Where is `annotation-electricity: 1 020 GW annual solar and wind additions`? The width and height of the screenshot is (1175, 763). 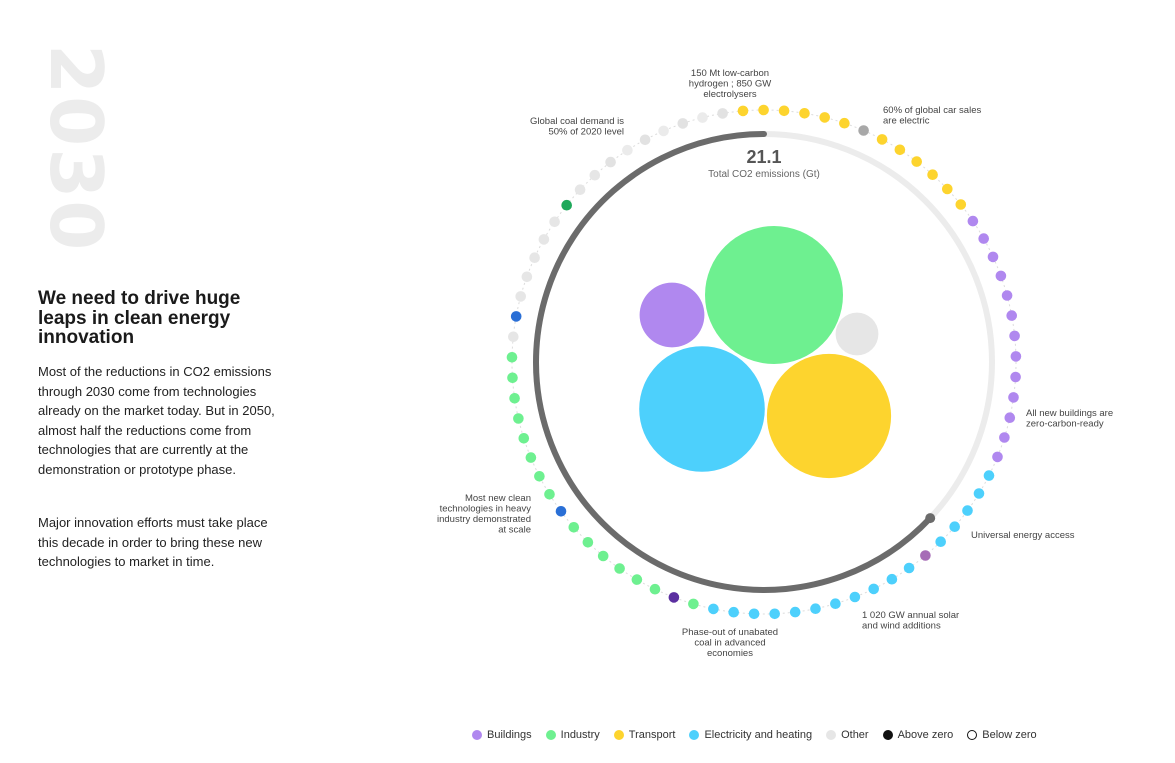 annotation-electricity: 1 020 GW annual solar and wind additions is located at coordinates (910, 621).